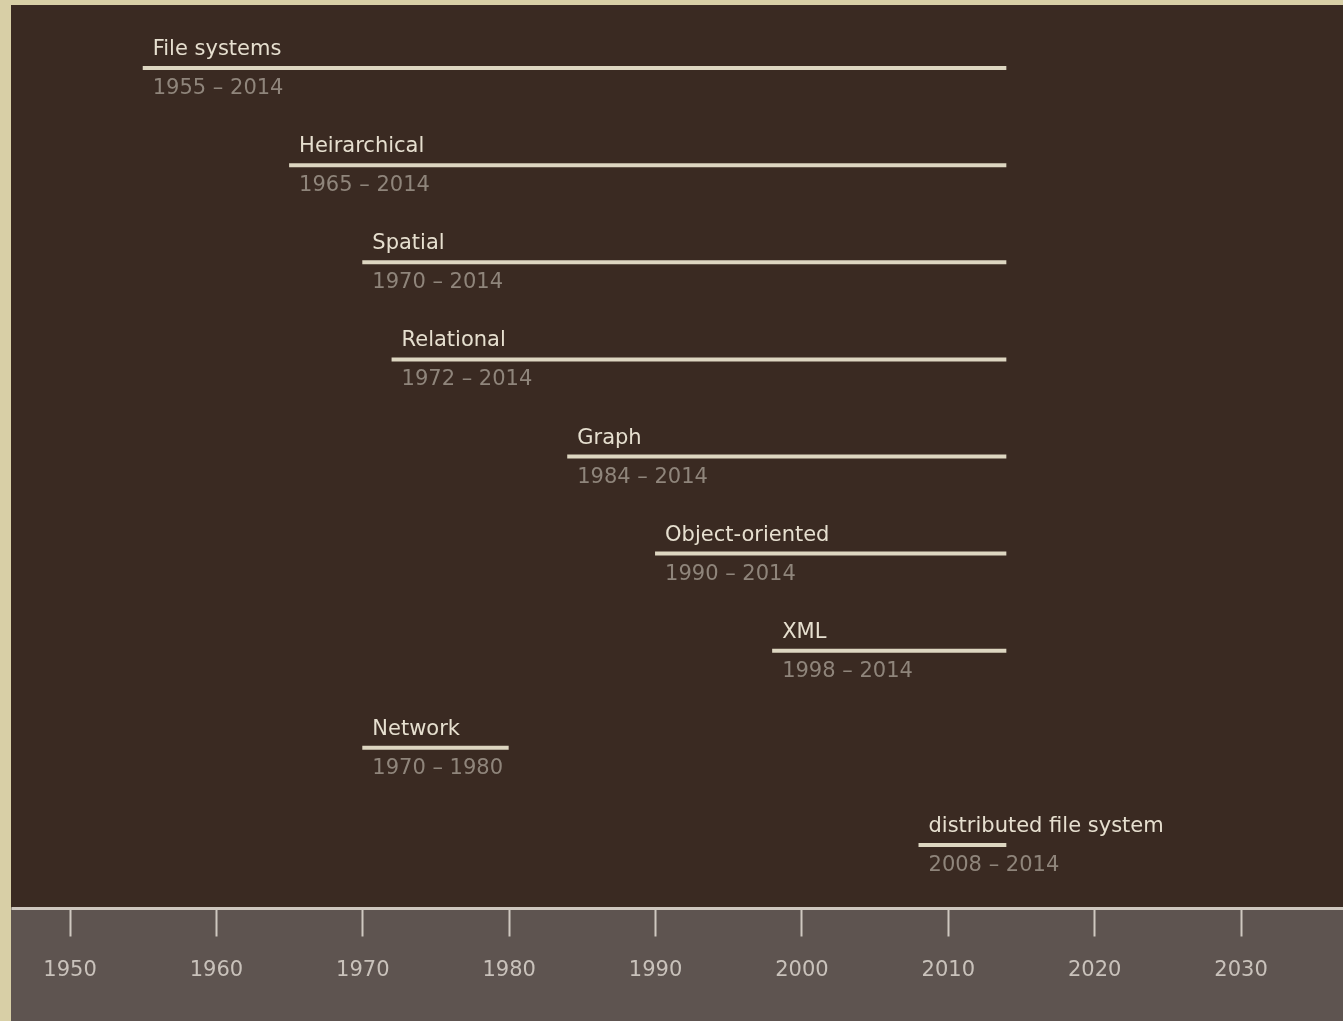  Describe the element at coordinates (363, 968) in the screenshot. I see `x-tick-label: 1970` at that location.